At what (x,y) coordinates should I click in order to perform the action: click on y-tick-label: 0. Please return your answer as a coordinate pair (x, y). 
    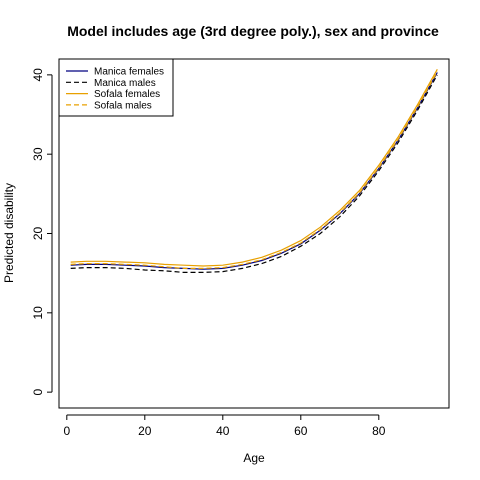
    Looking at the image, I should click on (38, 391).